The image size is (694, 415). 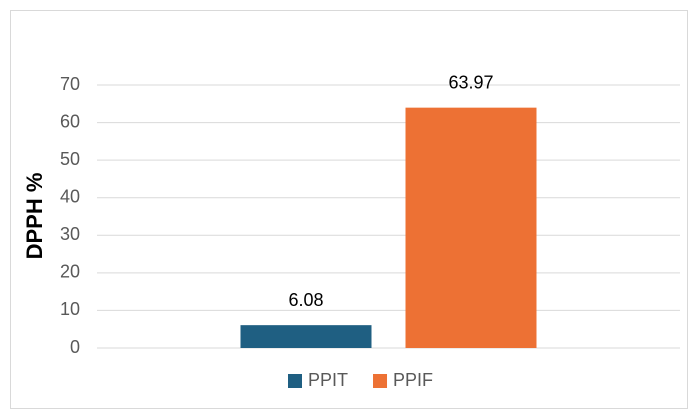 What do you see at coordinates (70, 272) in the screenshot?
I see `y-tick-label: 20` at bounding box center [70, 272].